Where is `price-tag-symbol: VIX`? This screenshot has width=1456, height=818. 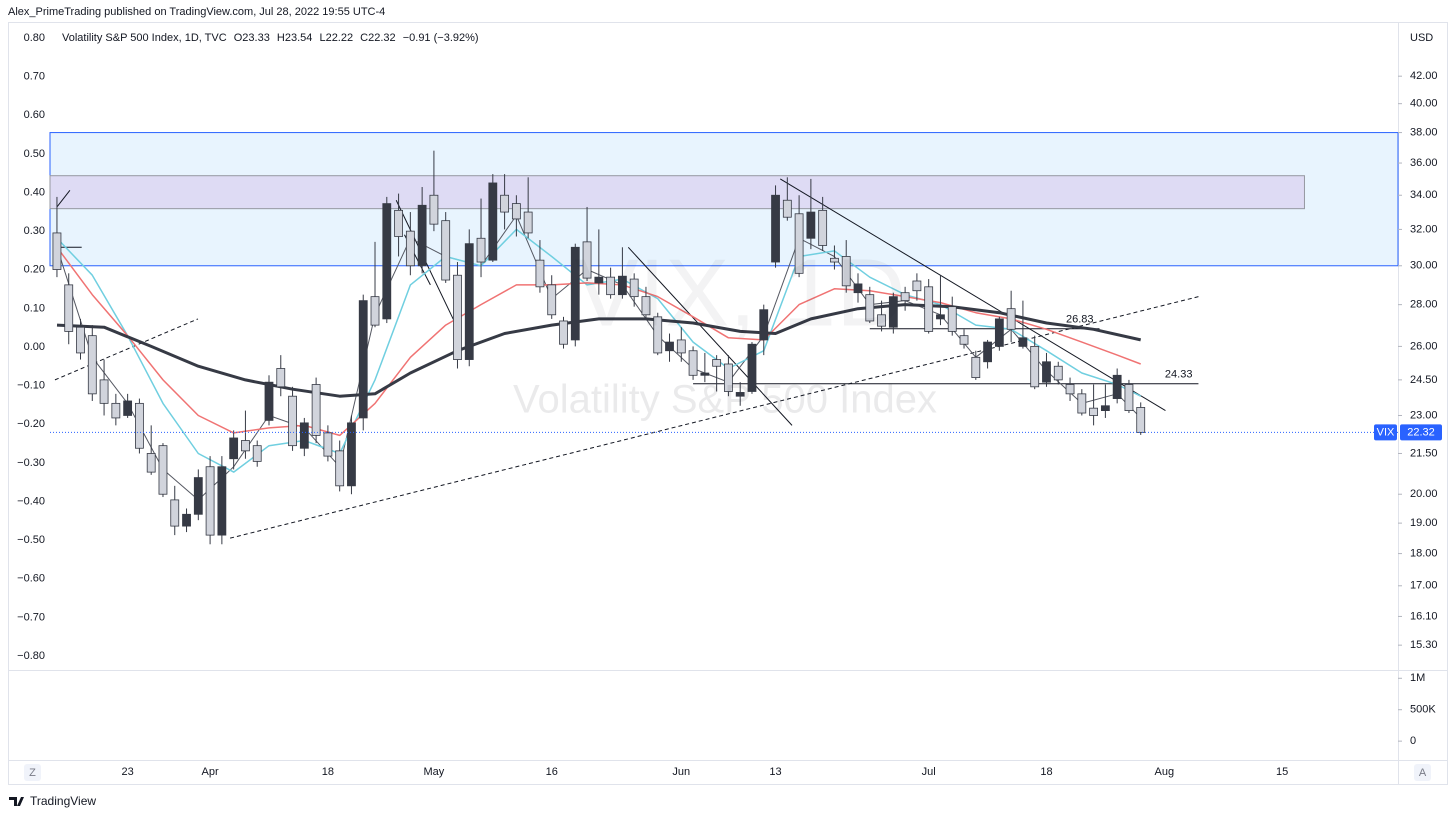 price-tag-symbol: VIX is located at coordinates (1386, 432).